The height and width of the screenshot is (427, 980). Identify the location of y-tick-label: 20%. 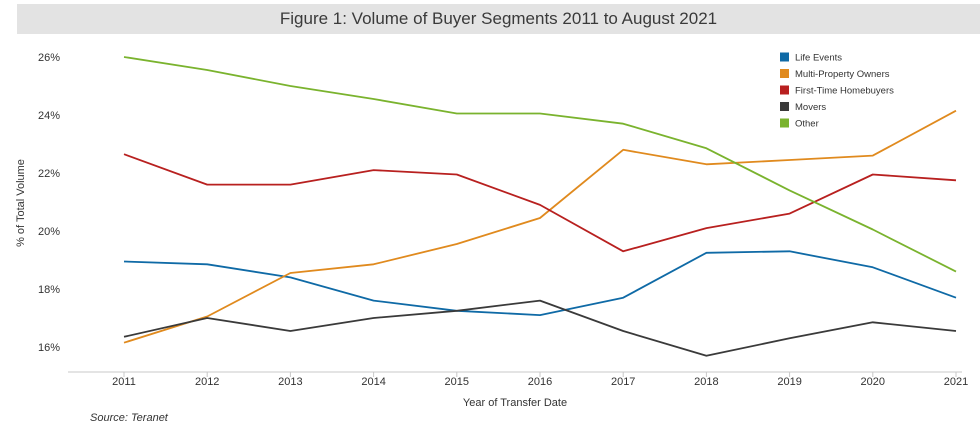
(49, 232).